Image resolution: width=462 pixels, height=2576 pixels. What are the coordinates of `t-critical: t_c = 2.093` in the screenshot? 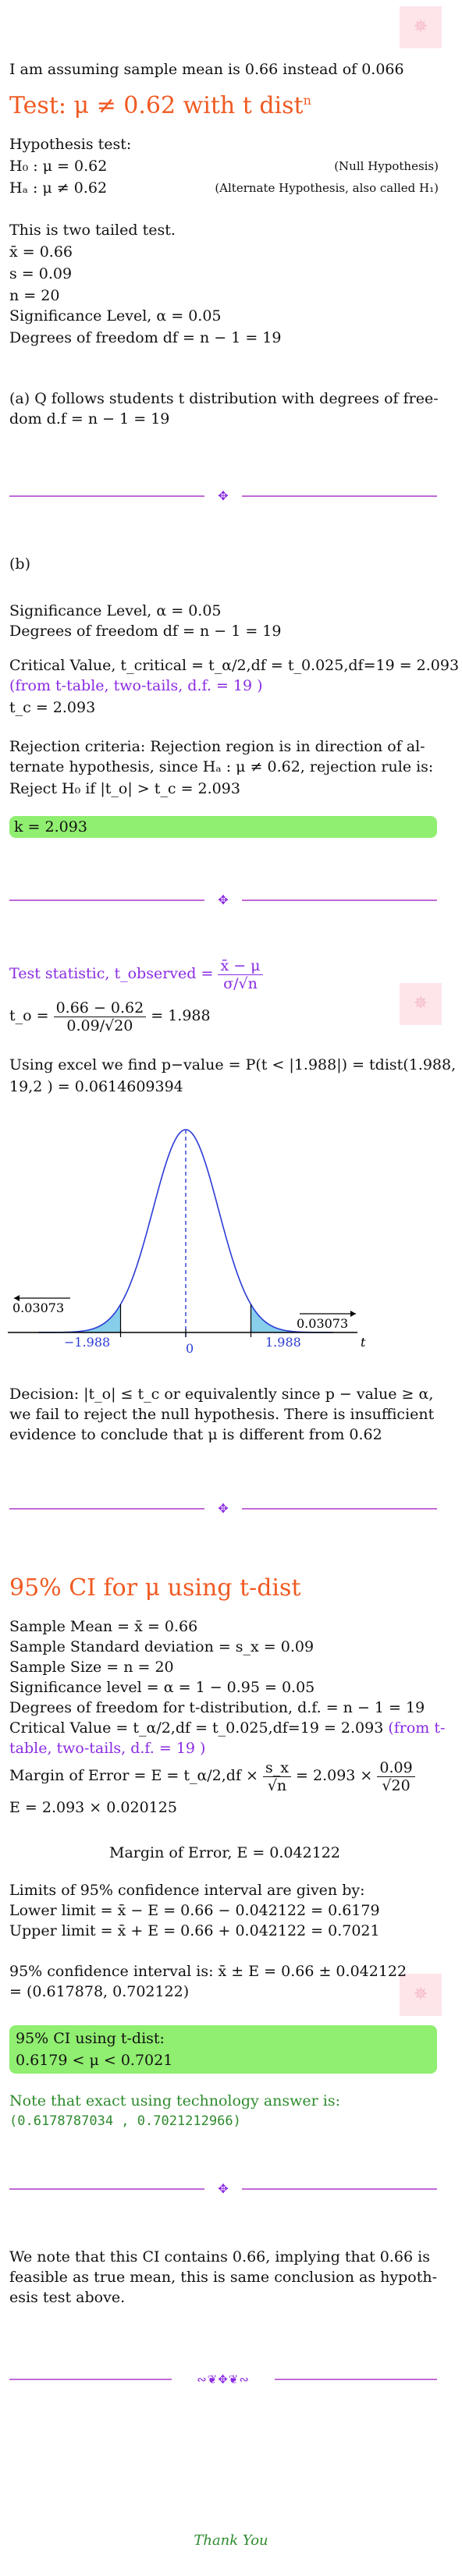 It's located at (52, 707).